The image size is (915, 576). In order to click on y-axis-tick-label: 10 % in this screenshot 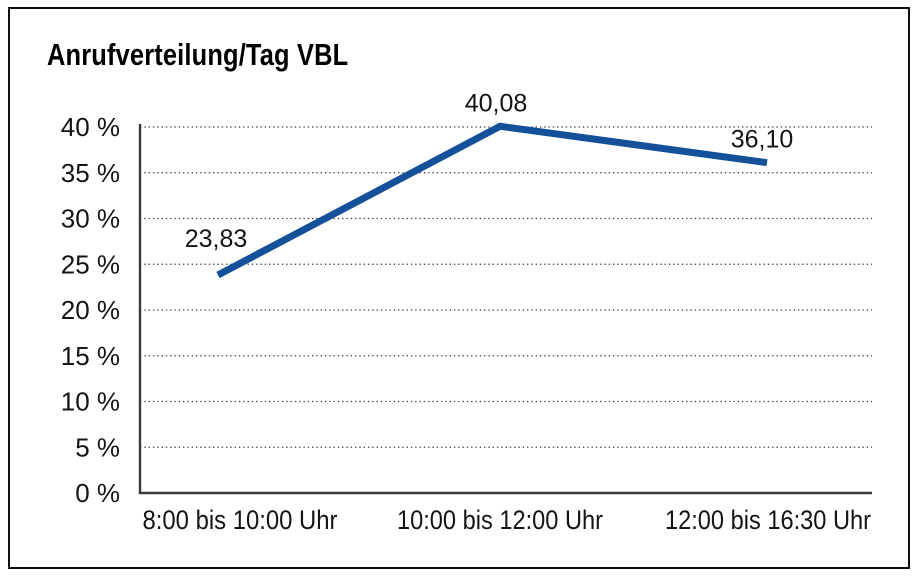, I will do `click(90, 402)`.